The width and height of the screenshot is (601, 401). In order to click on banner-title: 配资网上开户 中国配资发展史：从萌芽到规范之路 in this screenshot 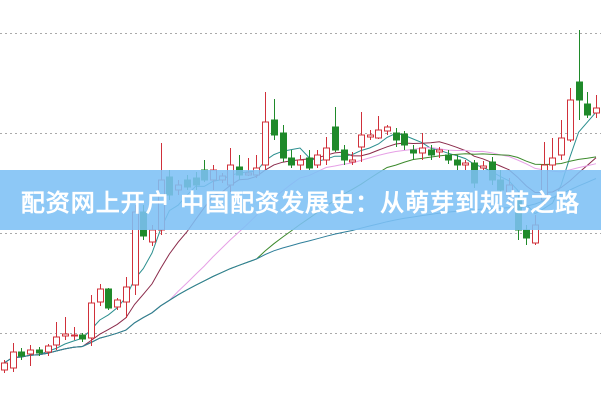, I will do `click(300, 202)`.